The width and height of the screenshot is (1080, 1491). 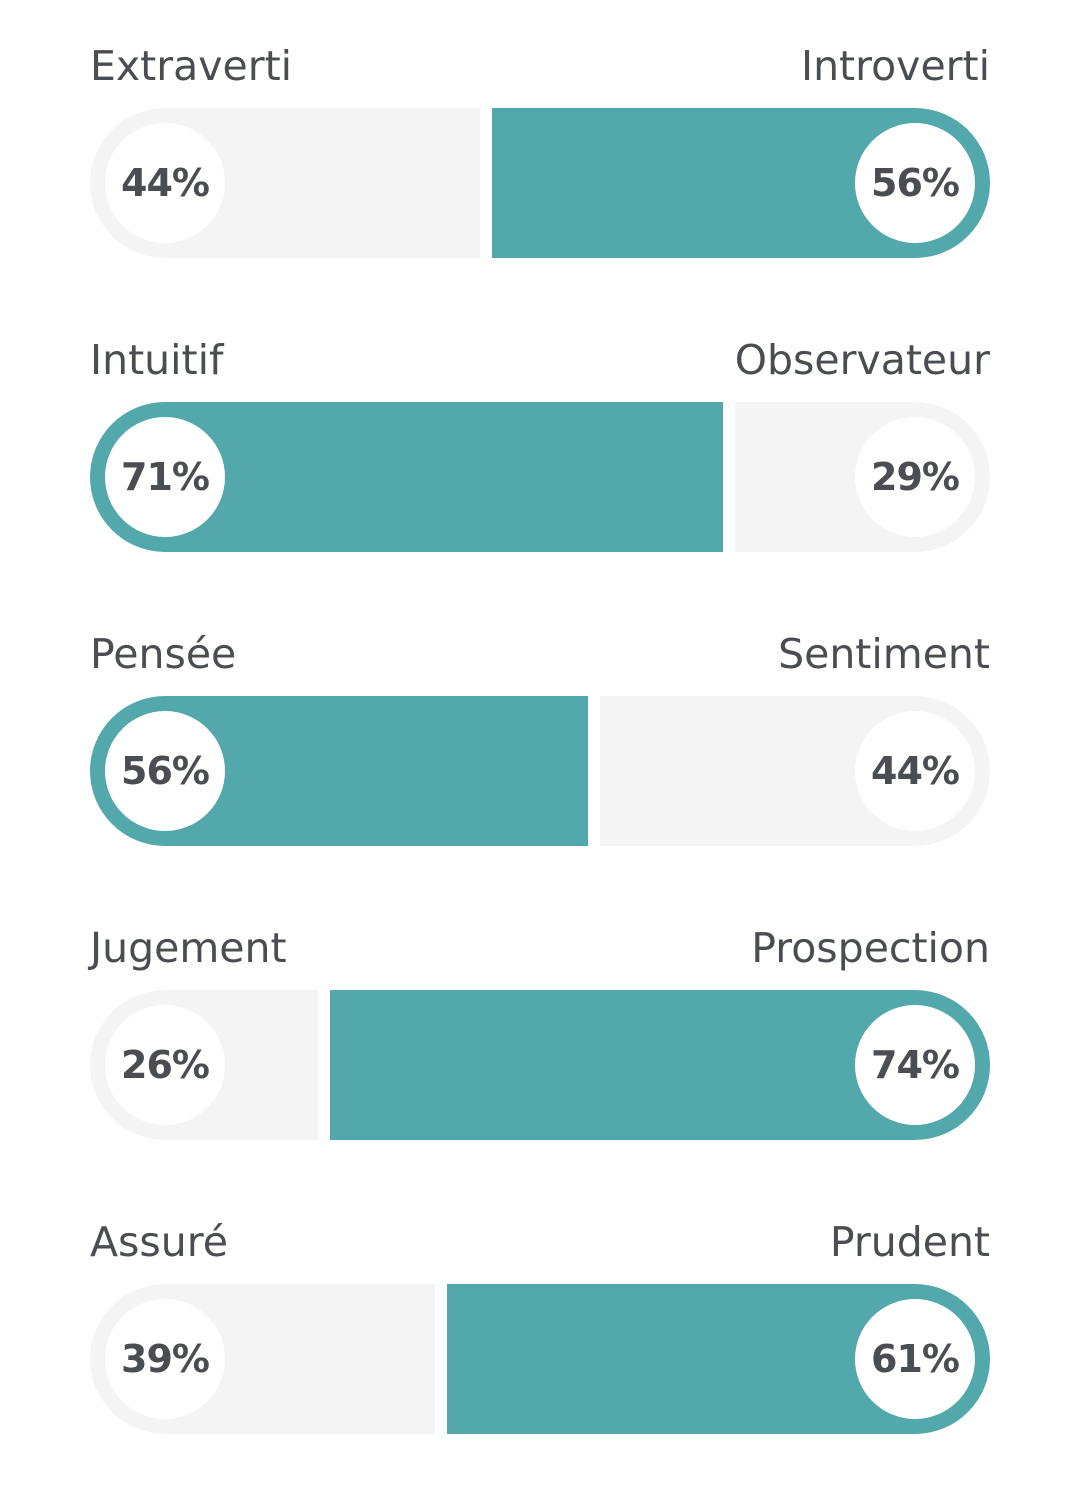 I want to click on trait-left-label: Extraverti, so click(x=191, y=66).